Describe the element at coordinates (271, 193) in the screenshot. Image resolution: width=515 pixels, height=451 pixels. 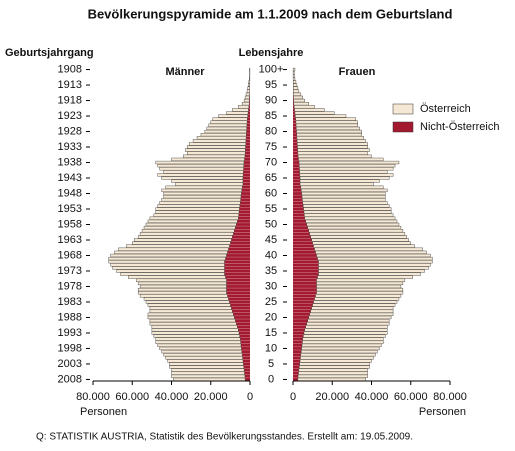
I see `y-tick-label: 60` at that location.